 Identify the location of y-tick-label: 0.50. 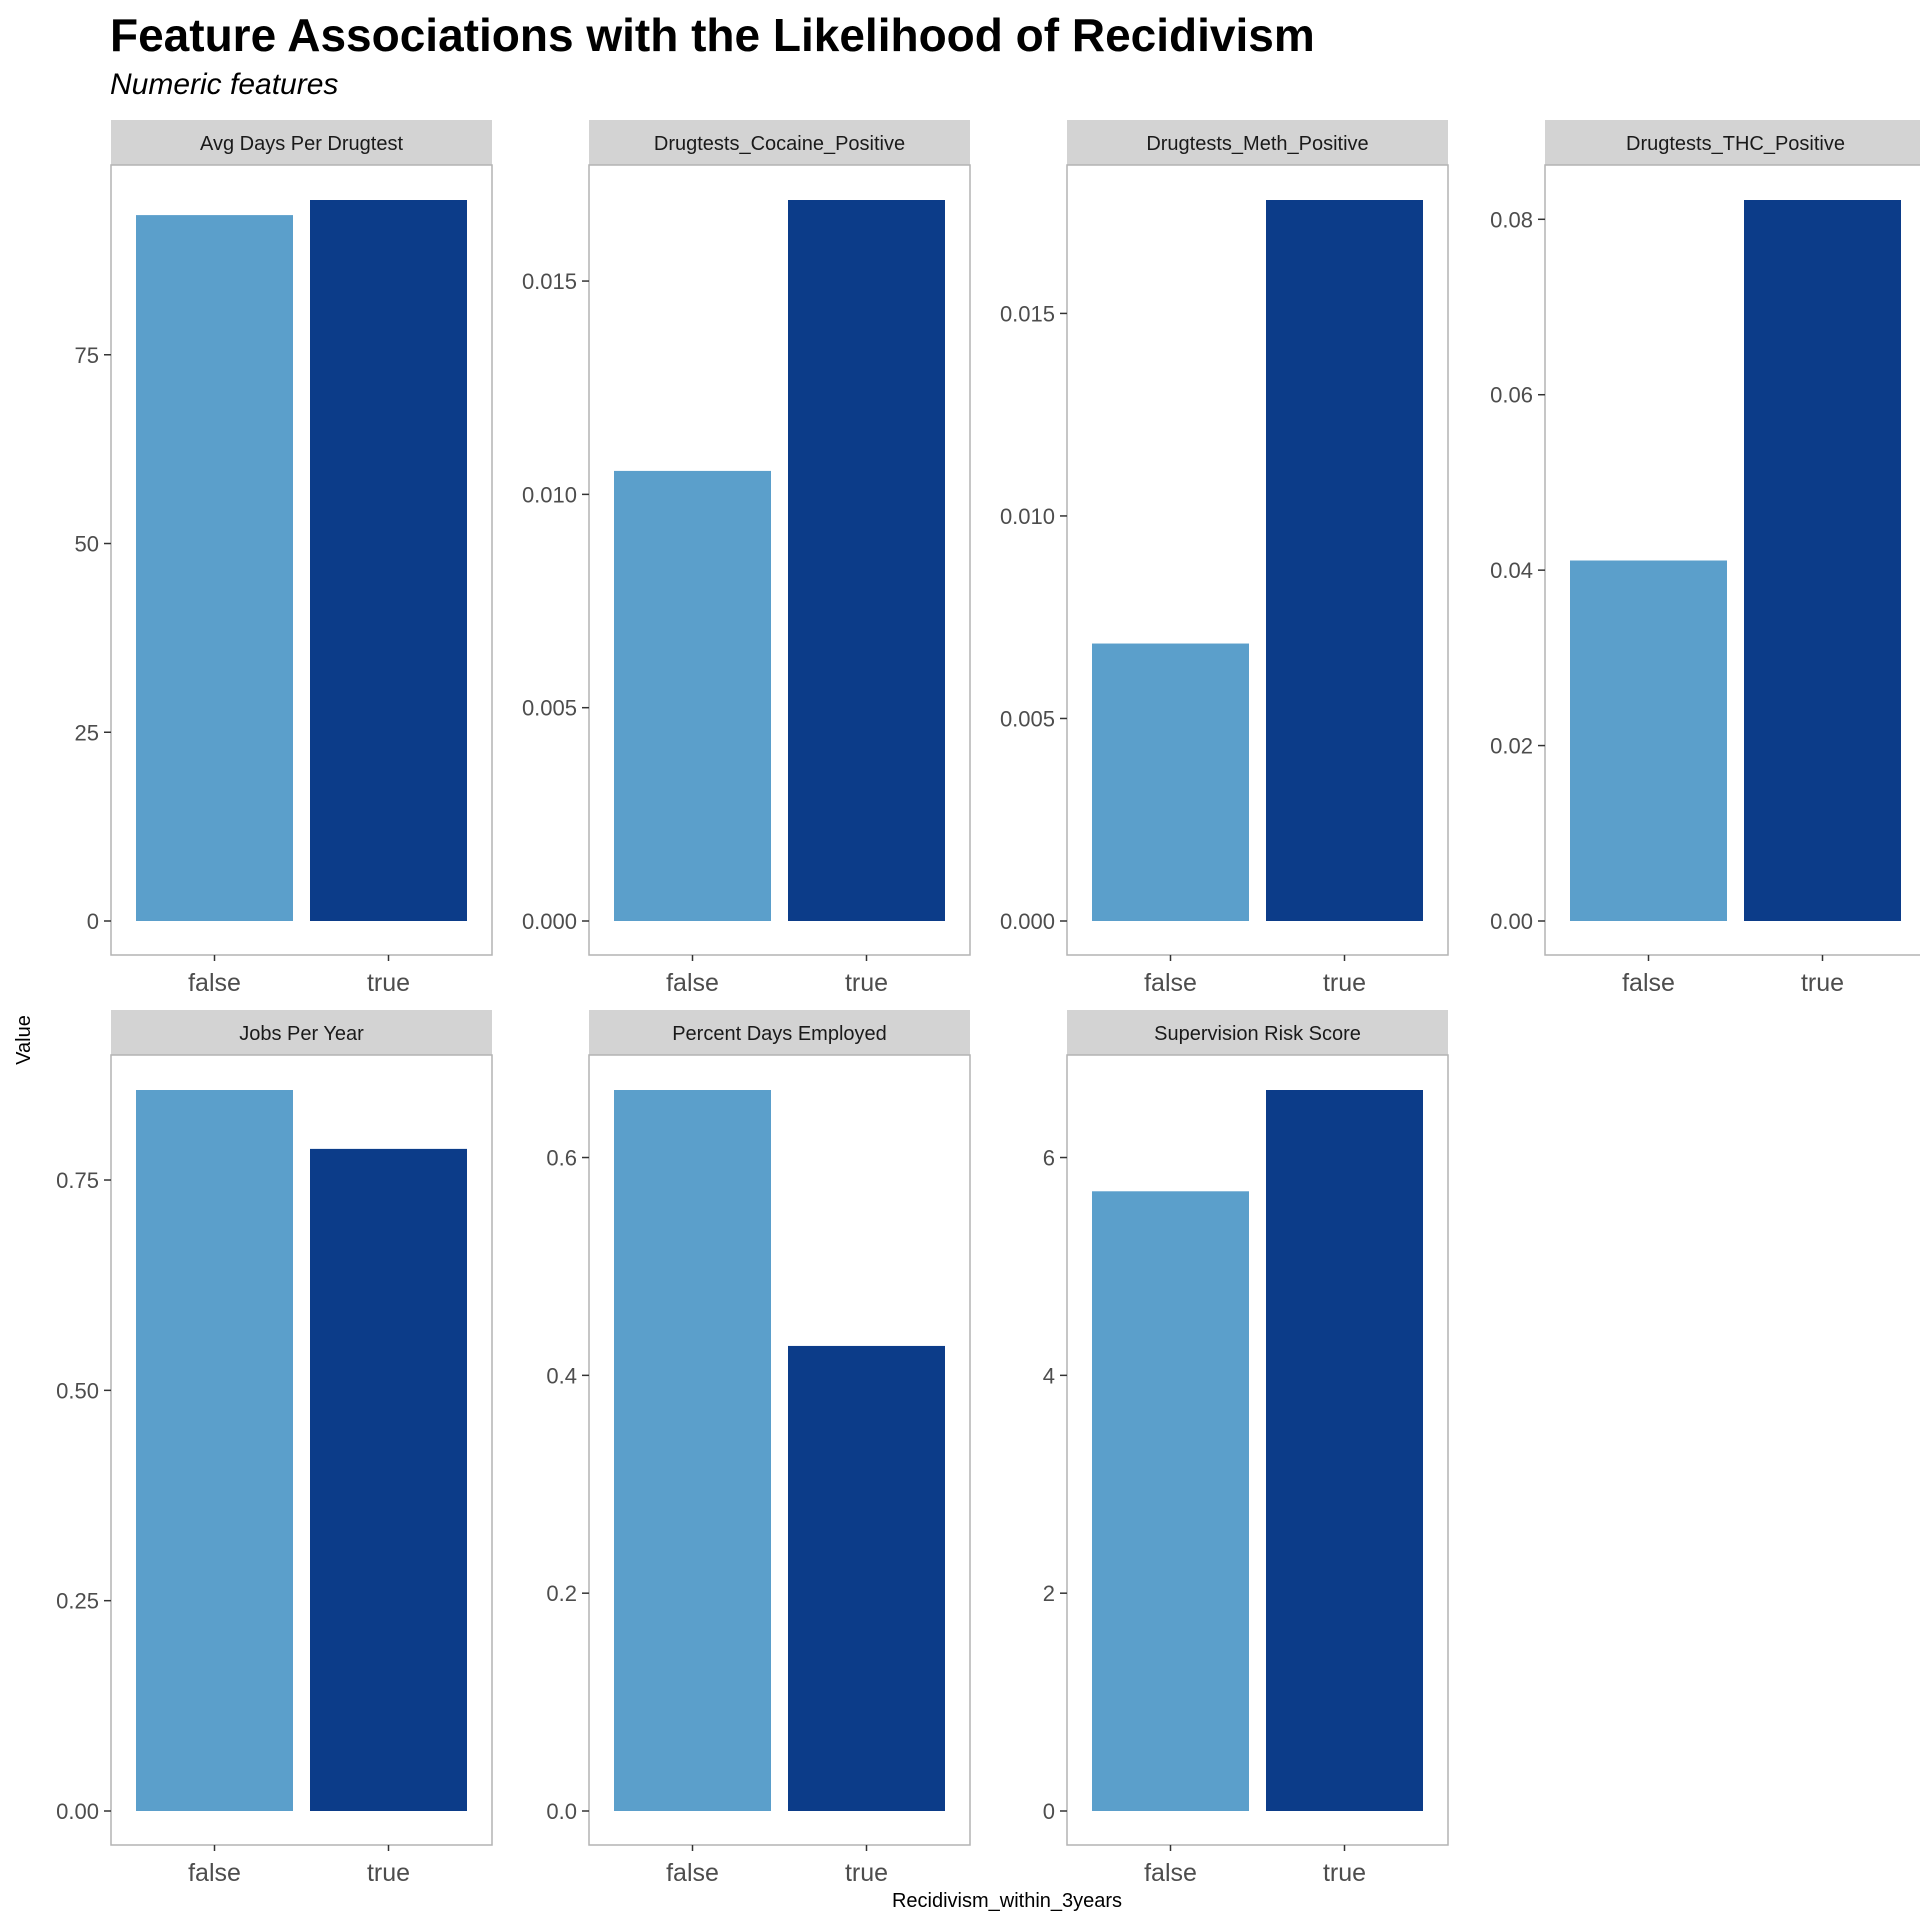
(77, 1390).